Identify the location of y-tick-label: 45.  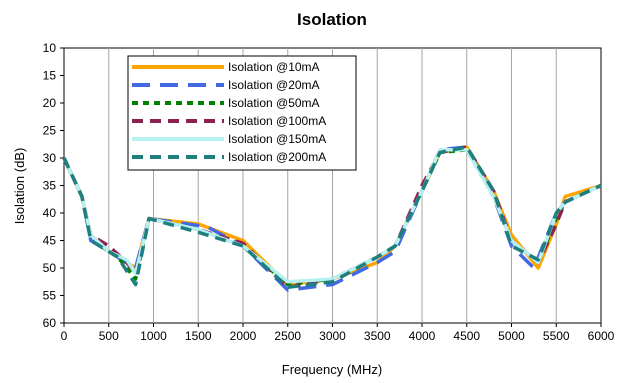
(50, 241).